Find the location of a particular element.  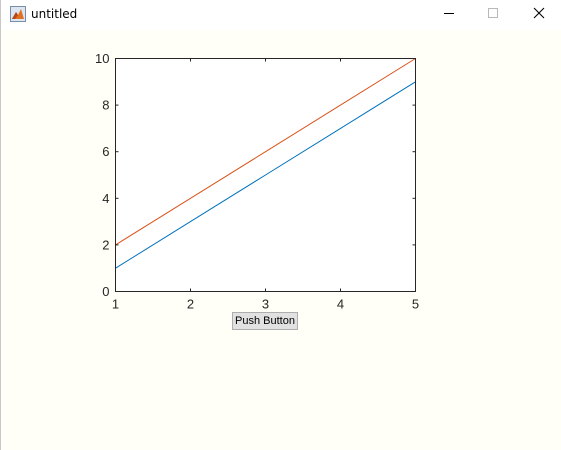

window-title: untitled is located at coordinates (54, 14).